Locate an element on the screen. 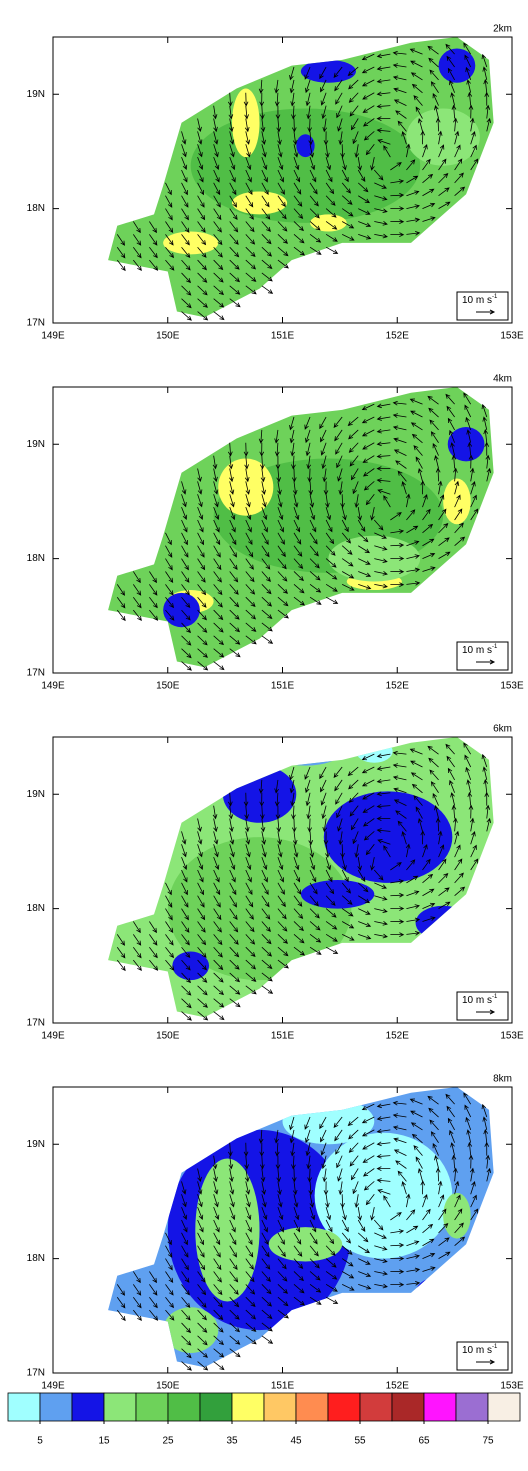 This screenshot has height=1471, width=528. colorbar-tick-label: 15 is located at coordinates (104, 1441).